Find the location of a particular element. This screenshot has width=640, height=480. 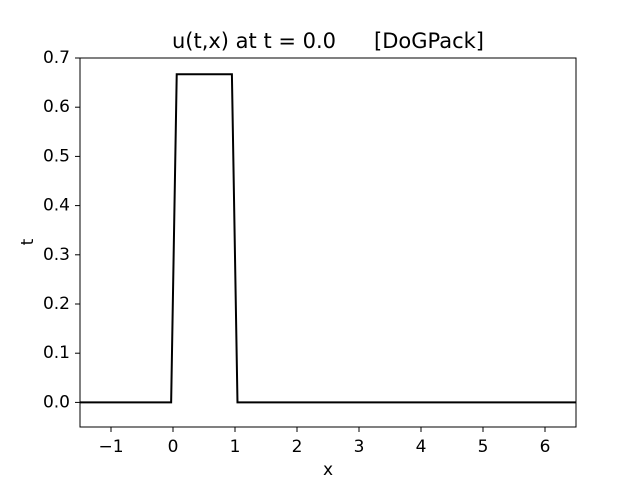

x-tick-label: 4 is located at coordinates (421, 447).